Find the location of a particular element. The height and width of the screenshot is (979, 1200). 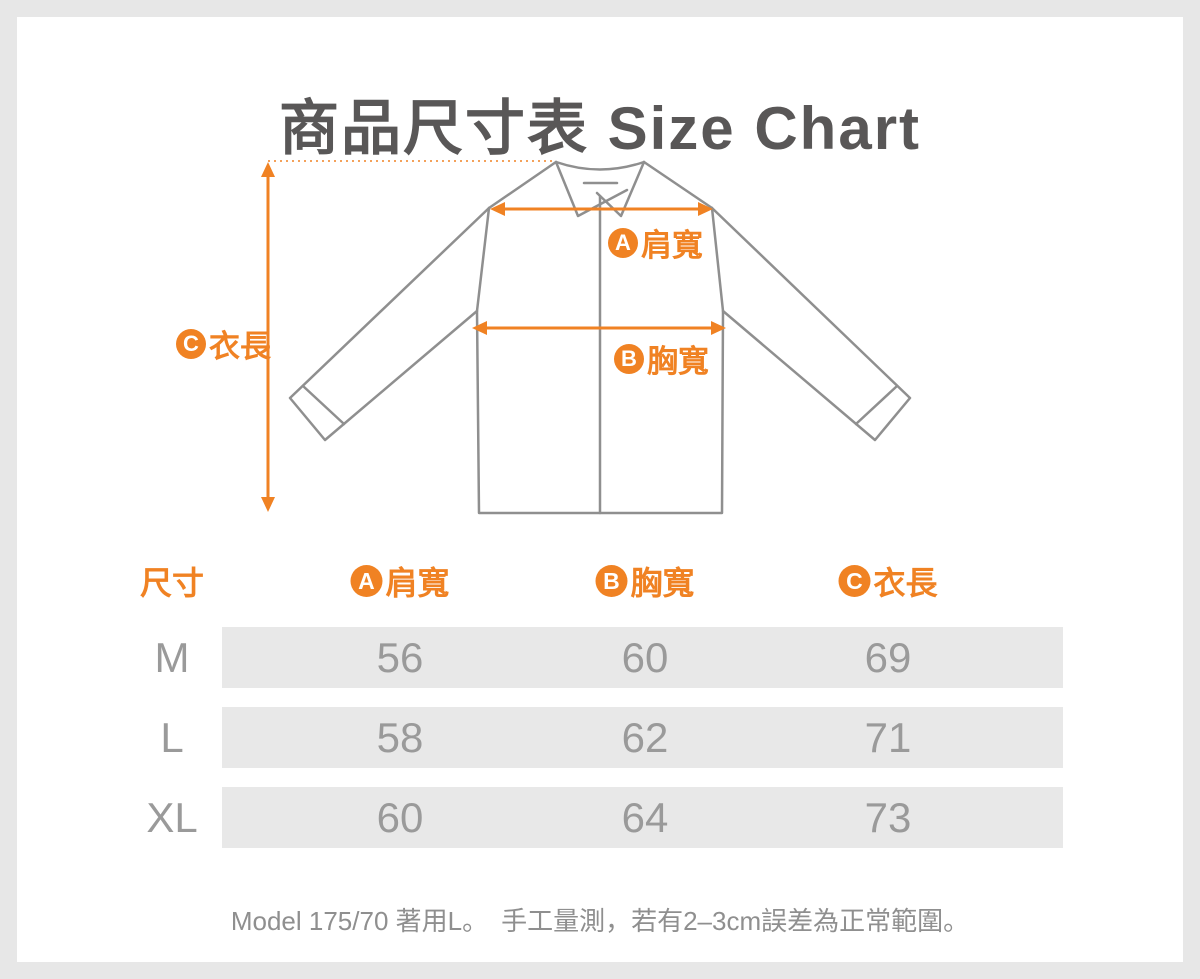

value-chest: 64 is located at coordinates (645, 817).